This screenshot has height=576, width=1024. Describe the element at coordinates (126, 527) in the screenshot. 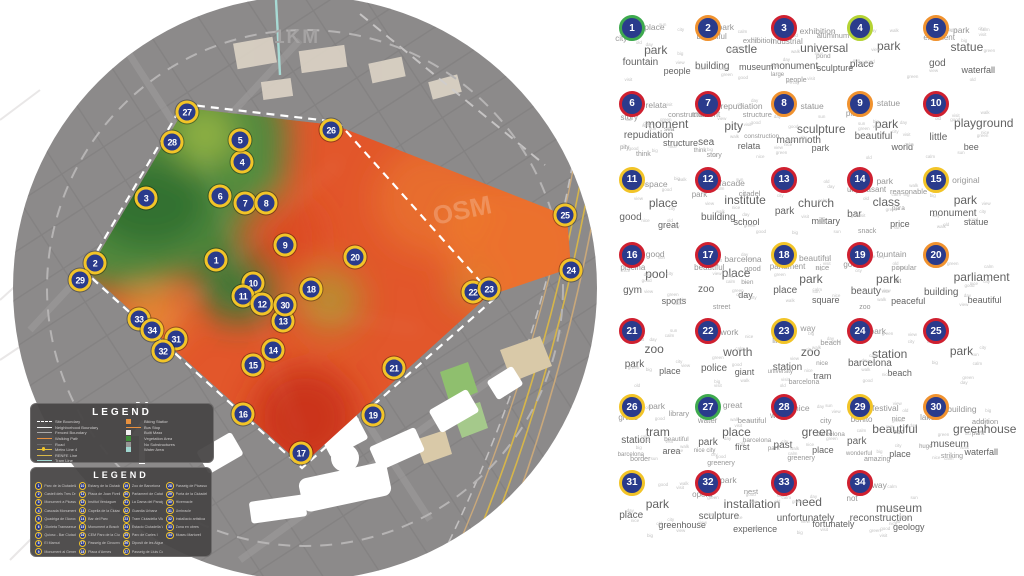

I see `place-badge: 24` at that location.